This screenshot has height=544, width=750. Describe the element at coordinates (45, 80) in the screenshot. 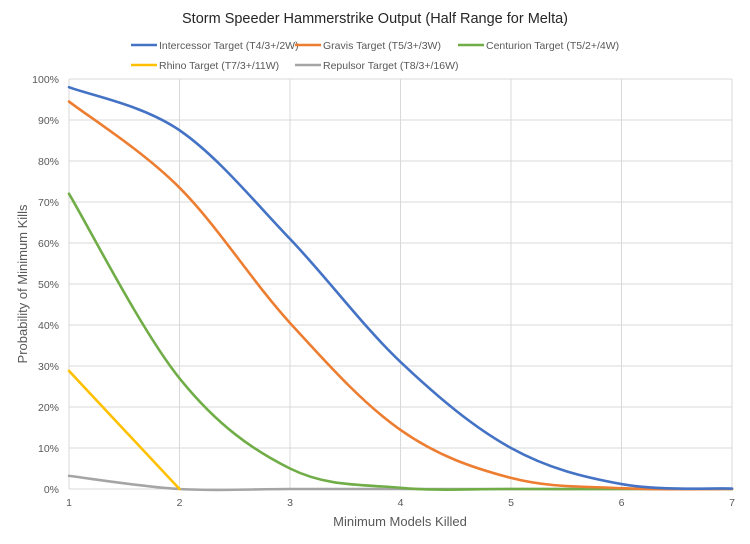

I see `y-tick-label: 100%` at that location.